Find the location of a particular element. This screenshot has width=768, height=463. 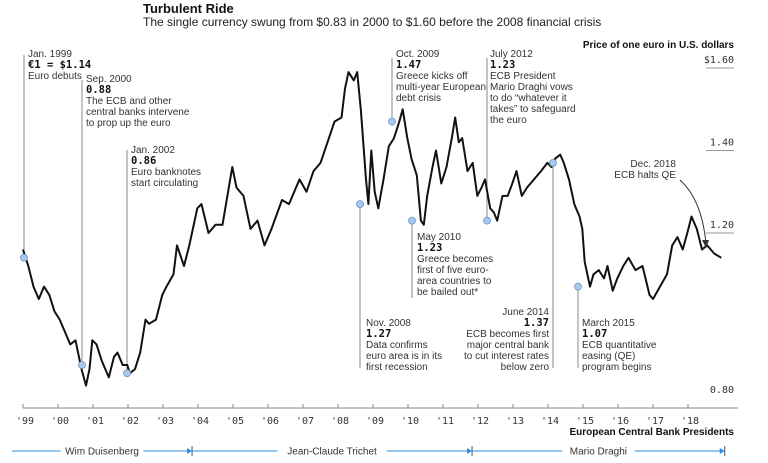

annotation-date: Jan. 2002 is located at coordinates (153, 150).